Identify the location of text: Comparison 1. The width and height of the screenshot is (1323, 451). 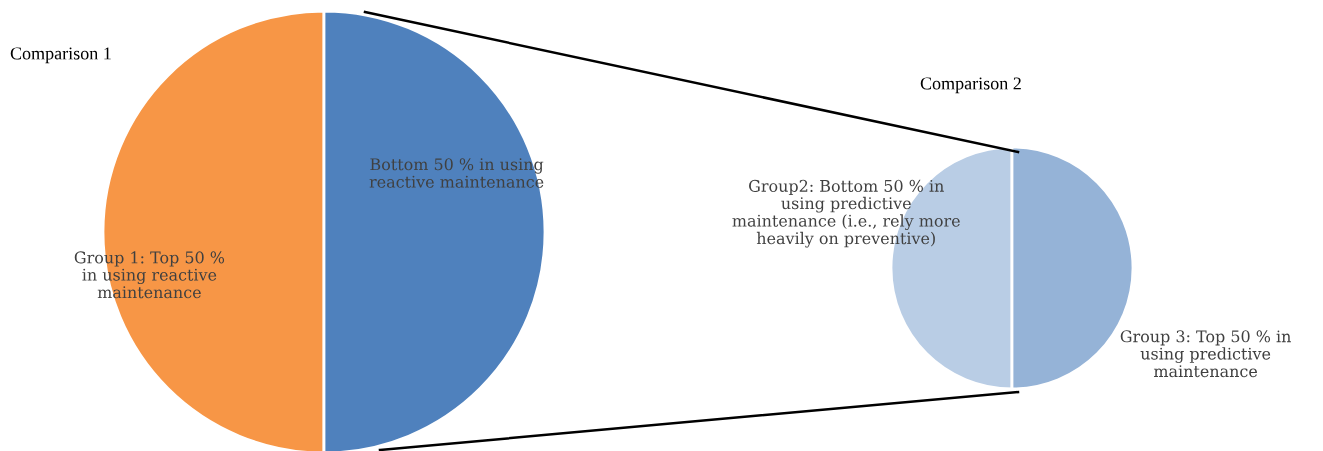
(60, 55).